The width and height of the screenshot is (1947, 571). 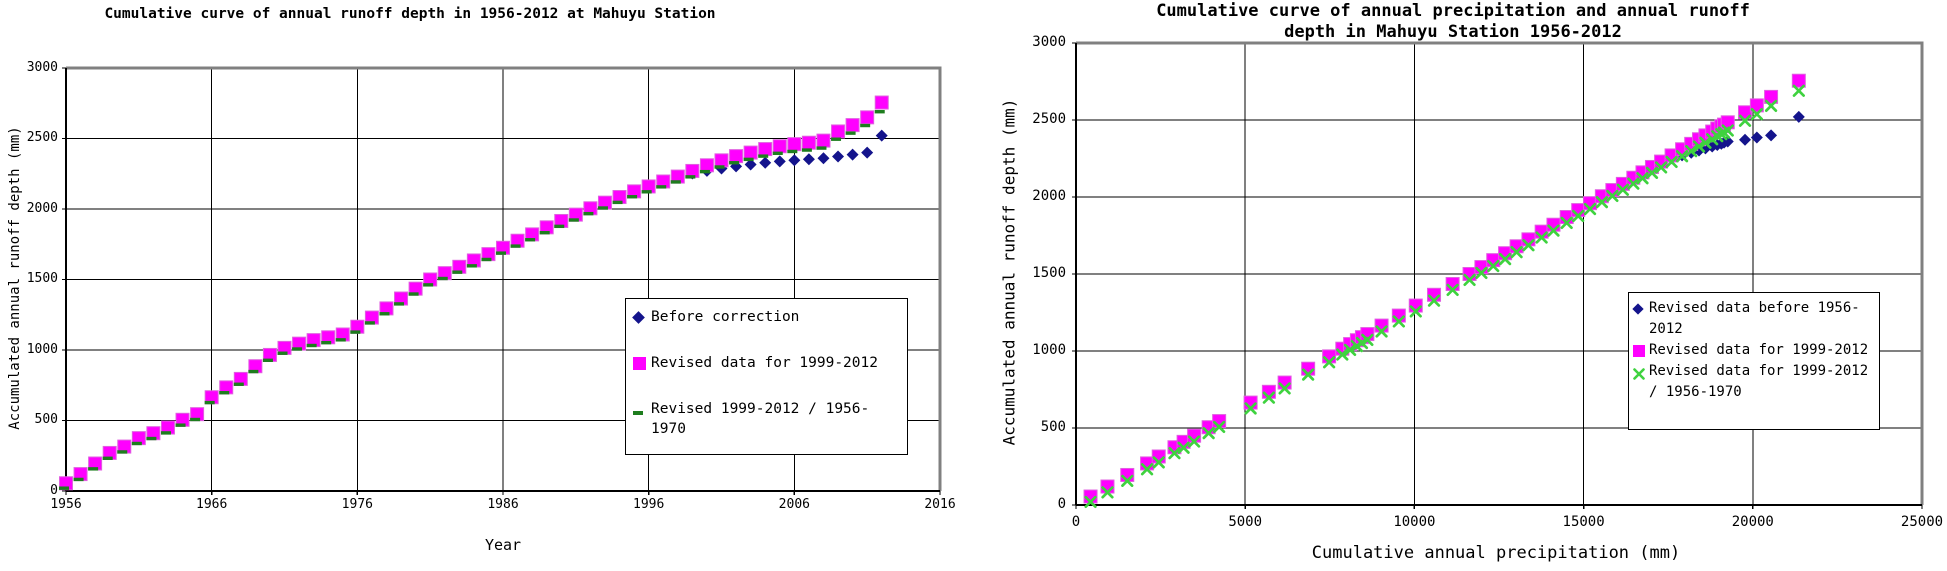 I want to click on right-x-tick-label: 5000, so click(x=1245, y=522).